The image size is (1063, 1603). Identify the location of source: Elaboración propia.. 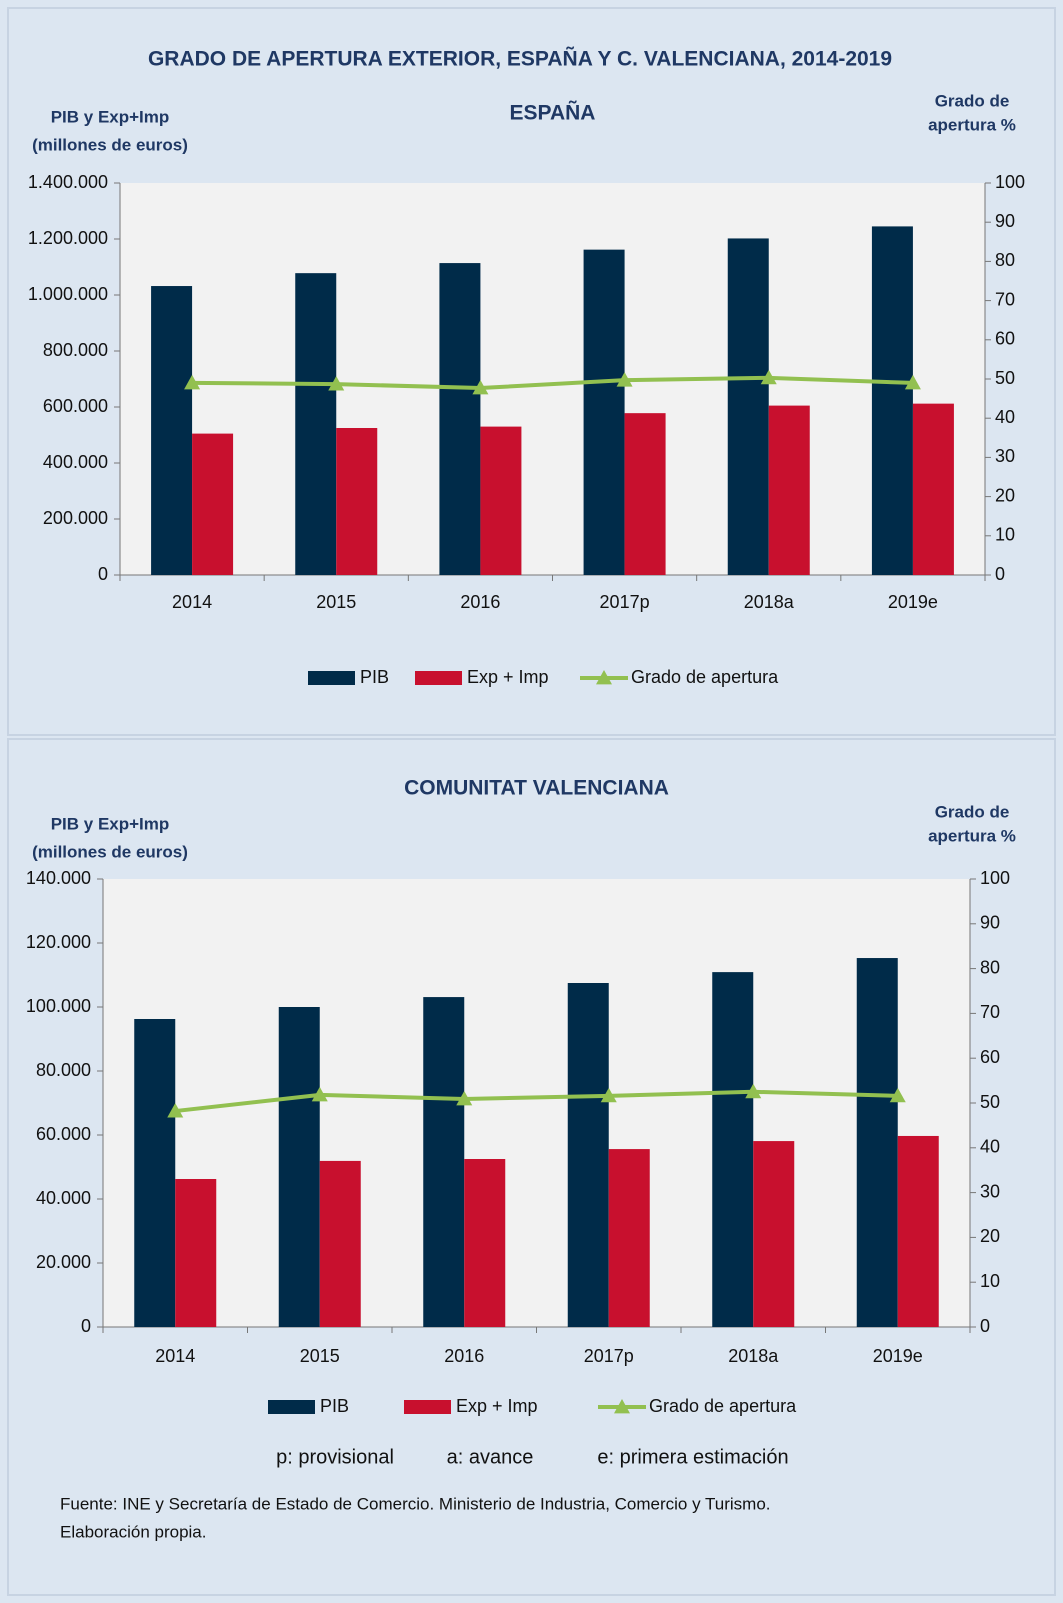
(133, 1531).